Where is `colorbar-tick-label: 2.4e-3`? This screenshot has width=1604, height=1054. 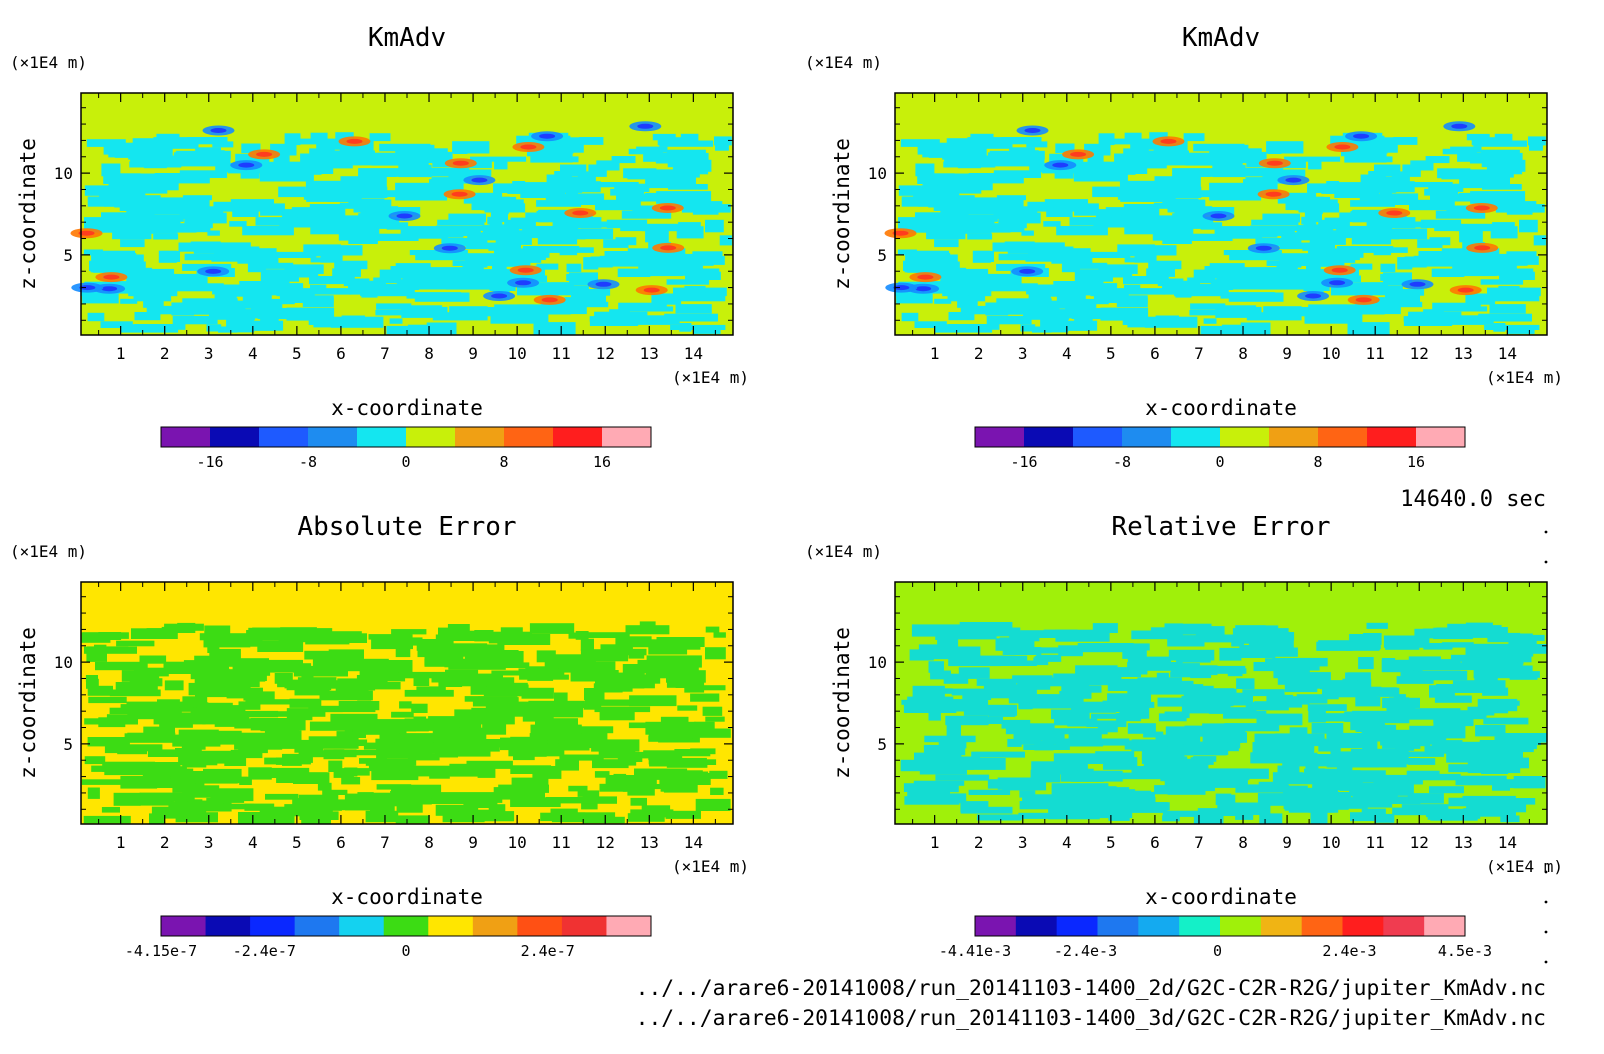 colorbar-tick-label: 2.4e-3 is located at coordinates (1349, 951).